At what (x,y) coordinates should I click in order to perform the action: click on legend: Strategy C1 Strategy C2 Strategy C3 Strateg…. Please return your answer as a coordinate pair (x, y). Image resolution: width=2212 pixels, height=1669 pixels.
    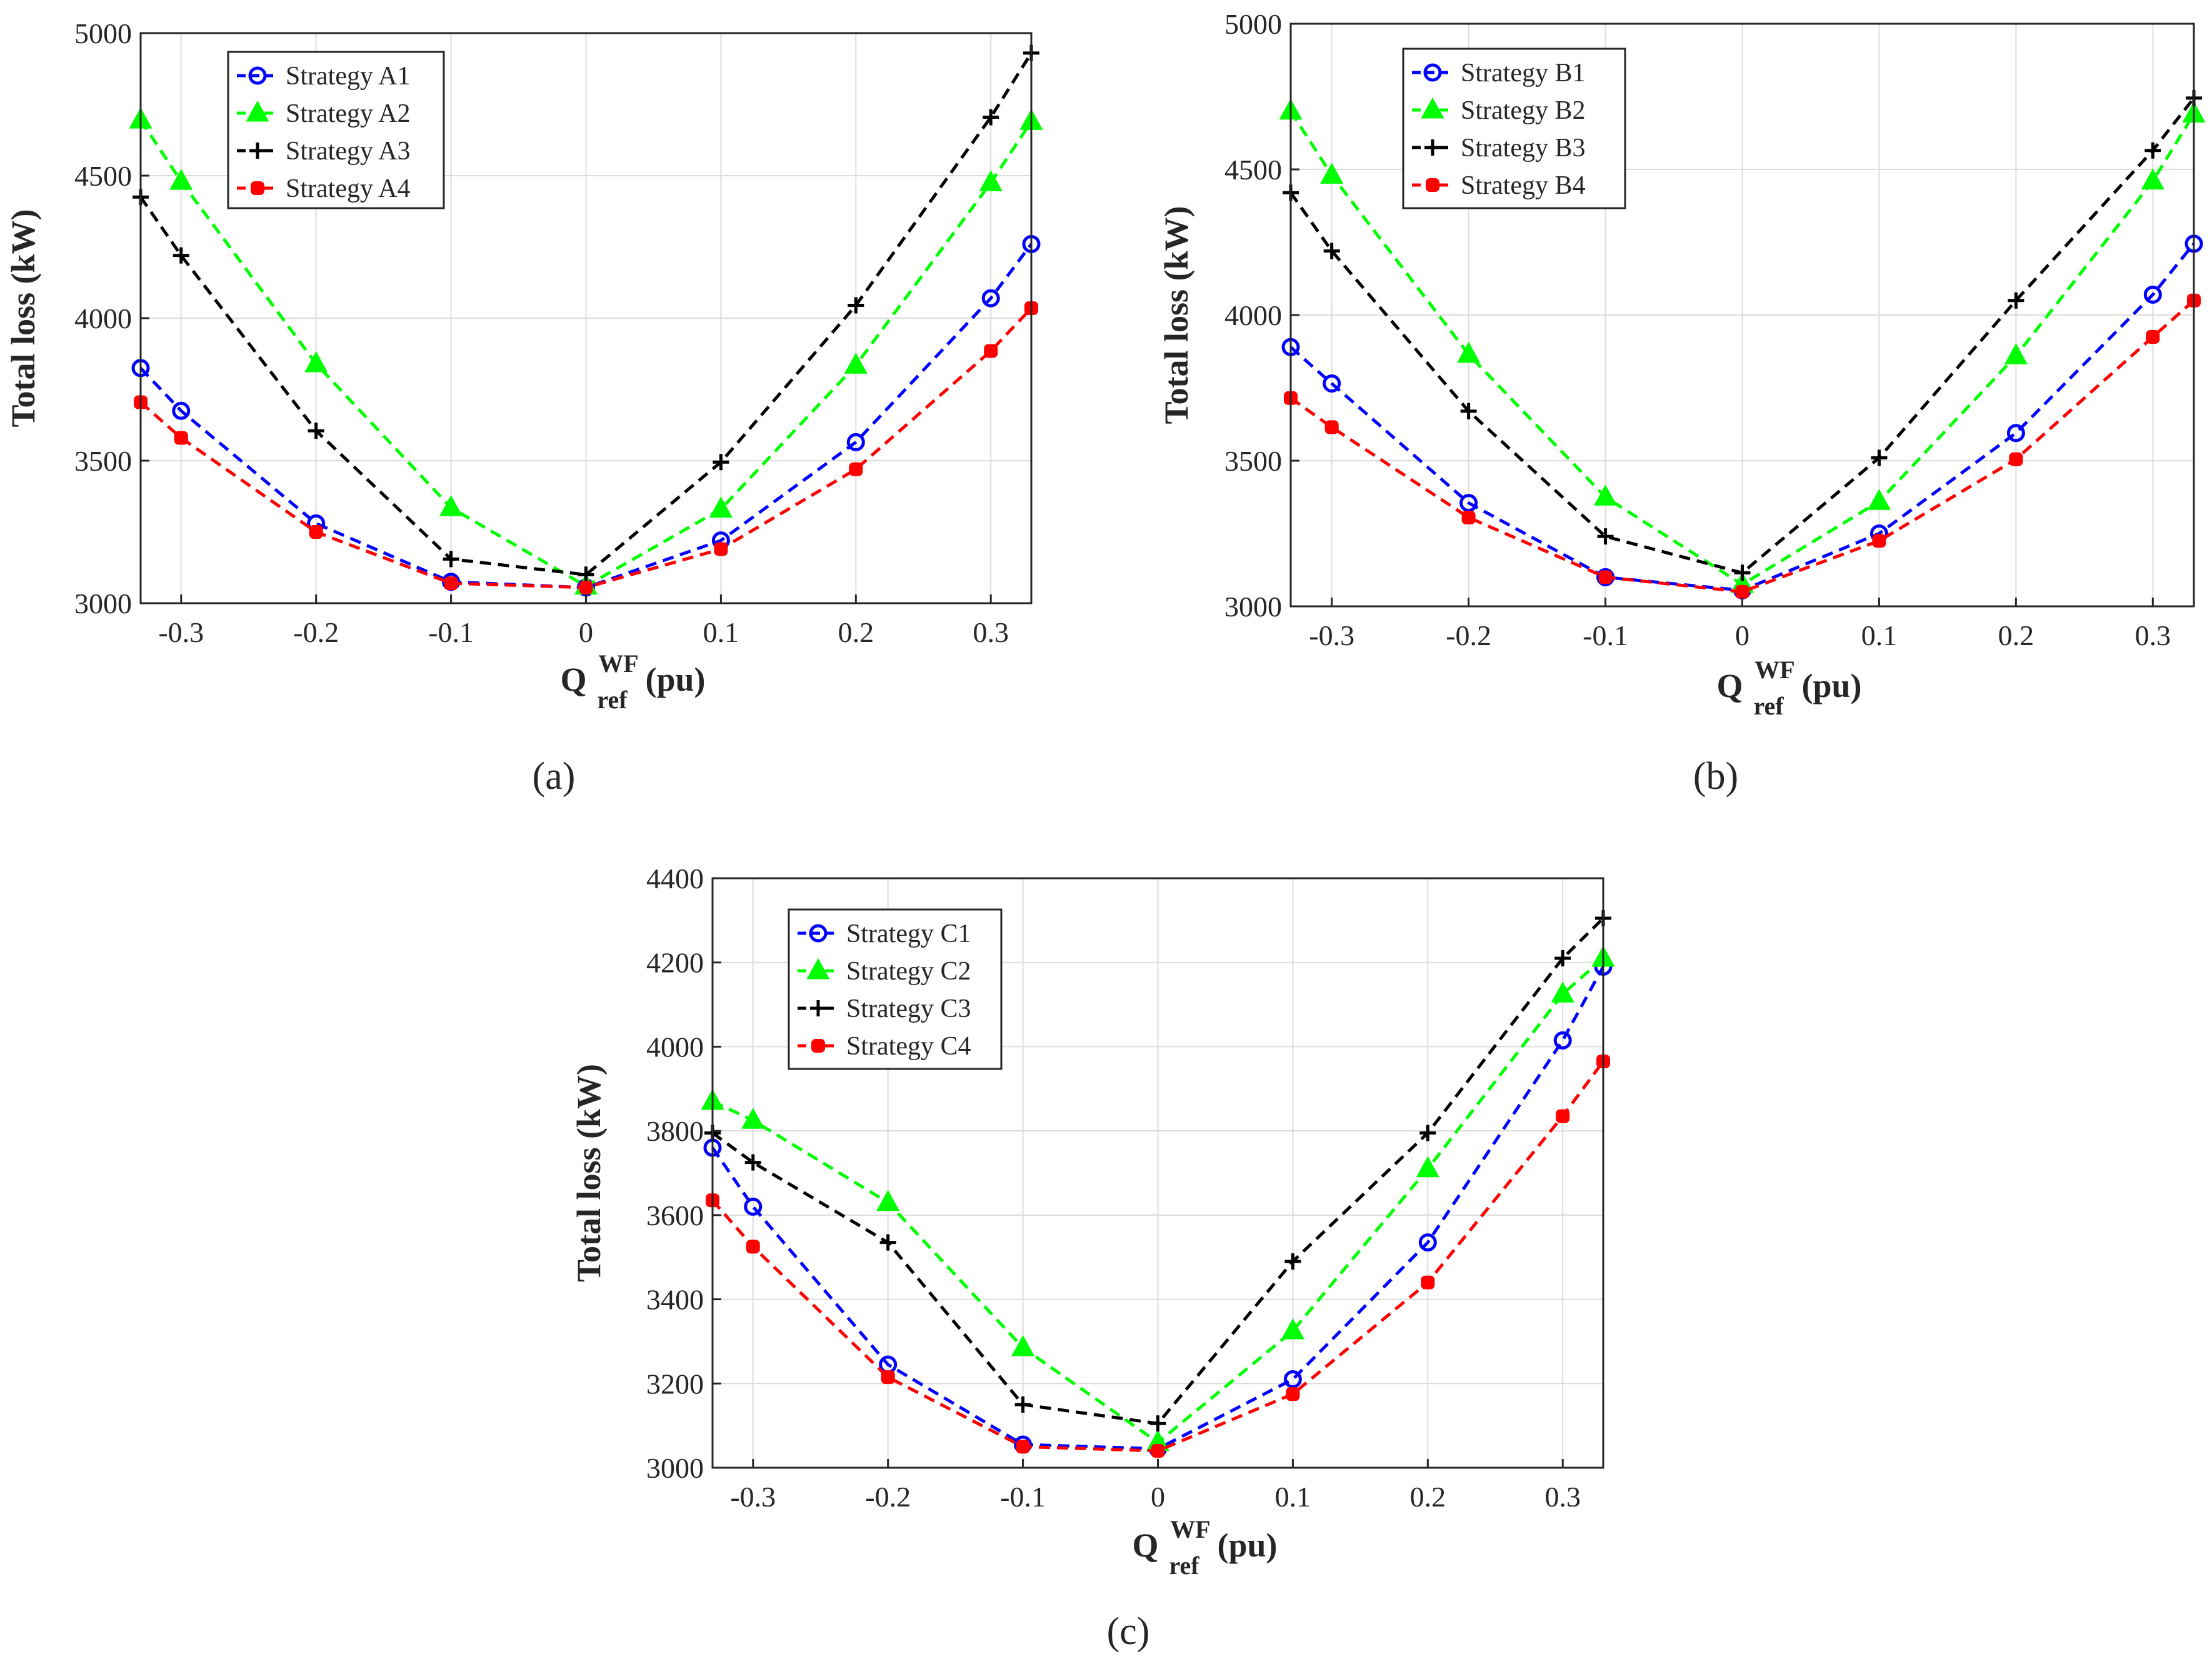
    Looking at the image, I should click on (895, 989).